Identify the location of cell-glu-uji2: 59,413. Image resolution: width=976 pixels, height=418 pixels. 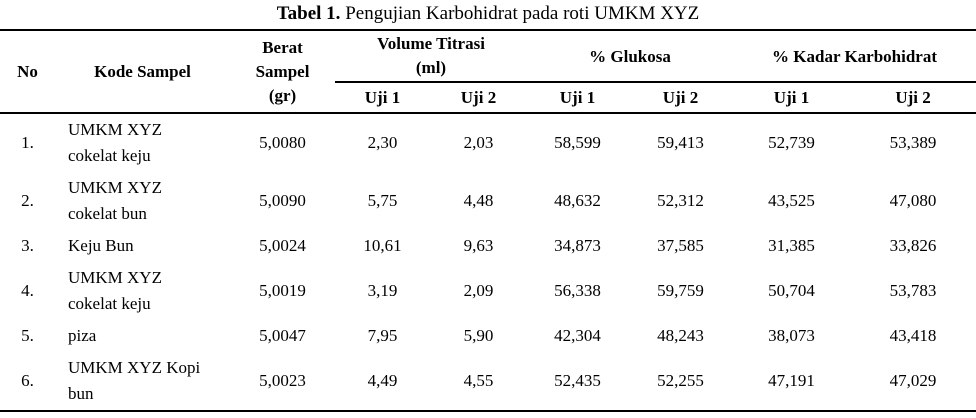
(680, 142).